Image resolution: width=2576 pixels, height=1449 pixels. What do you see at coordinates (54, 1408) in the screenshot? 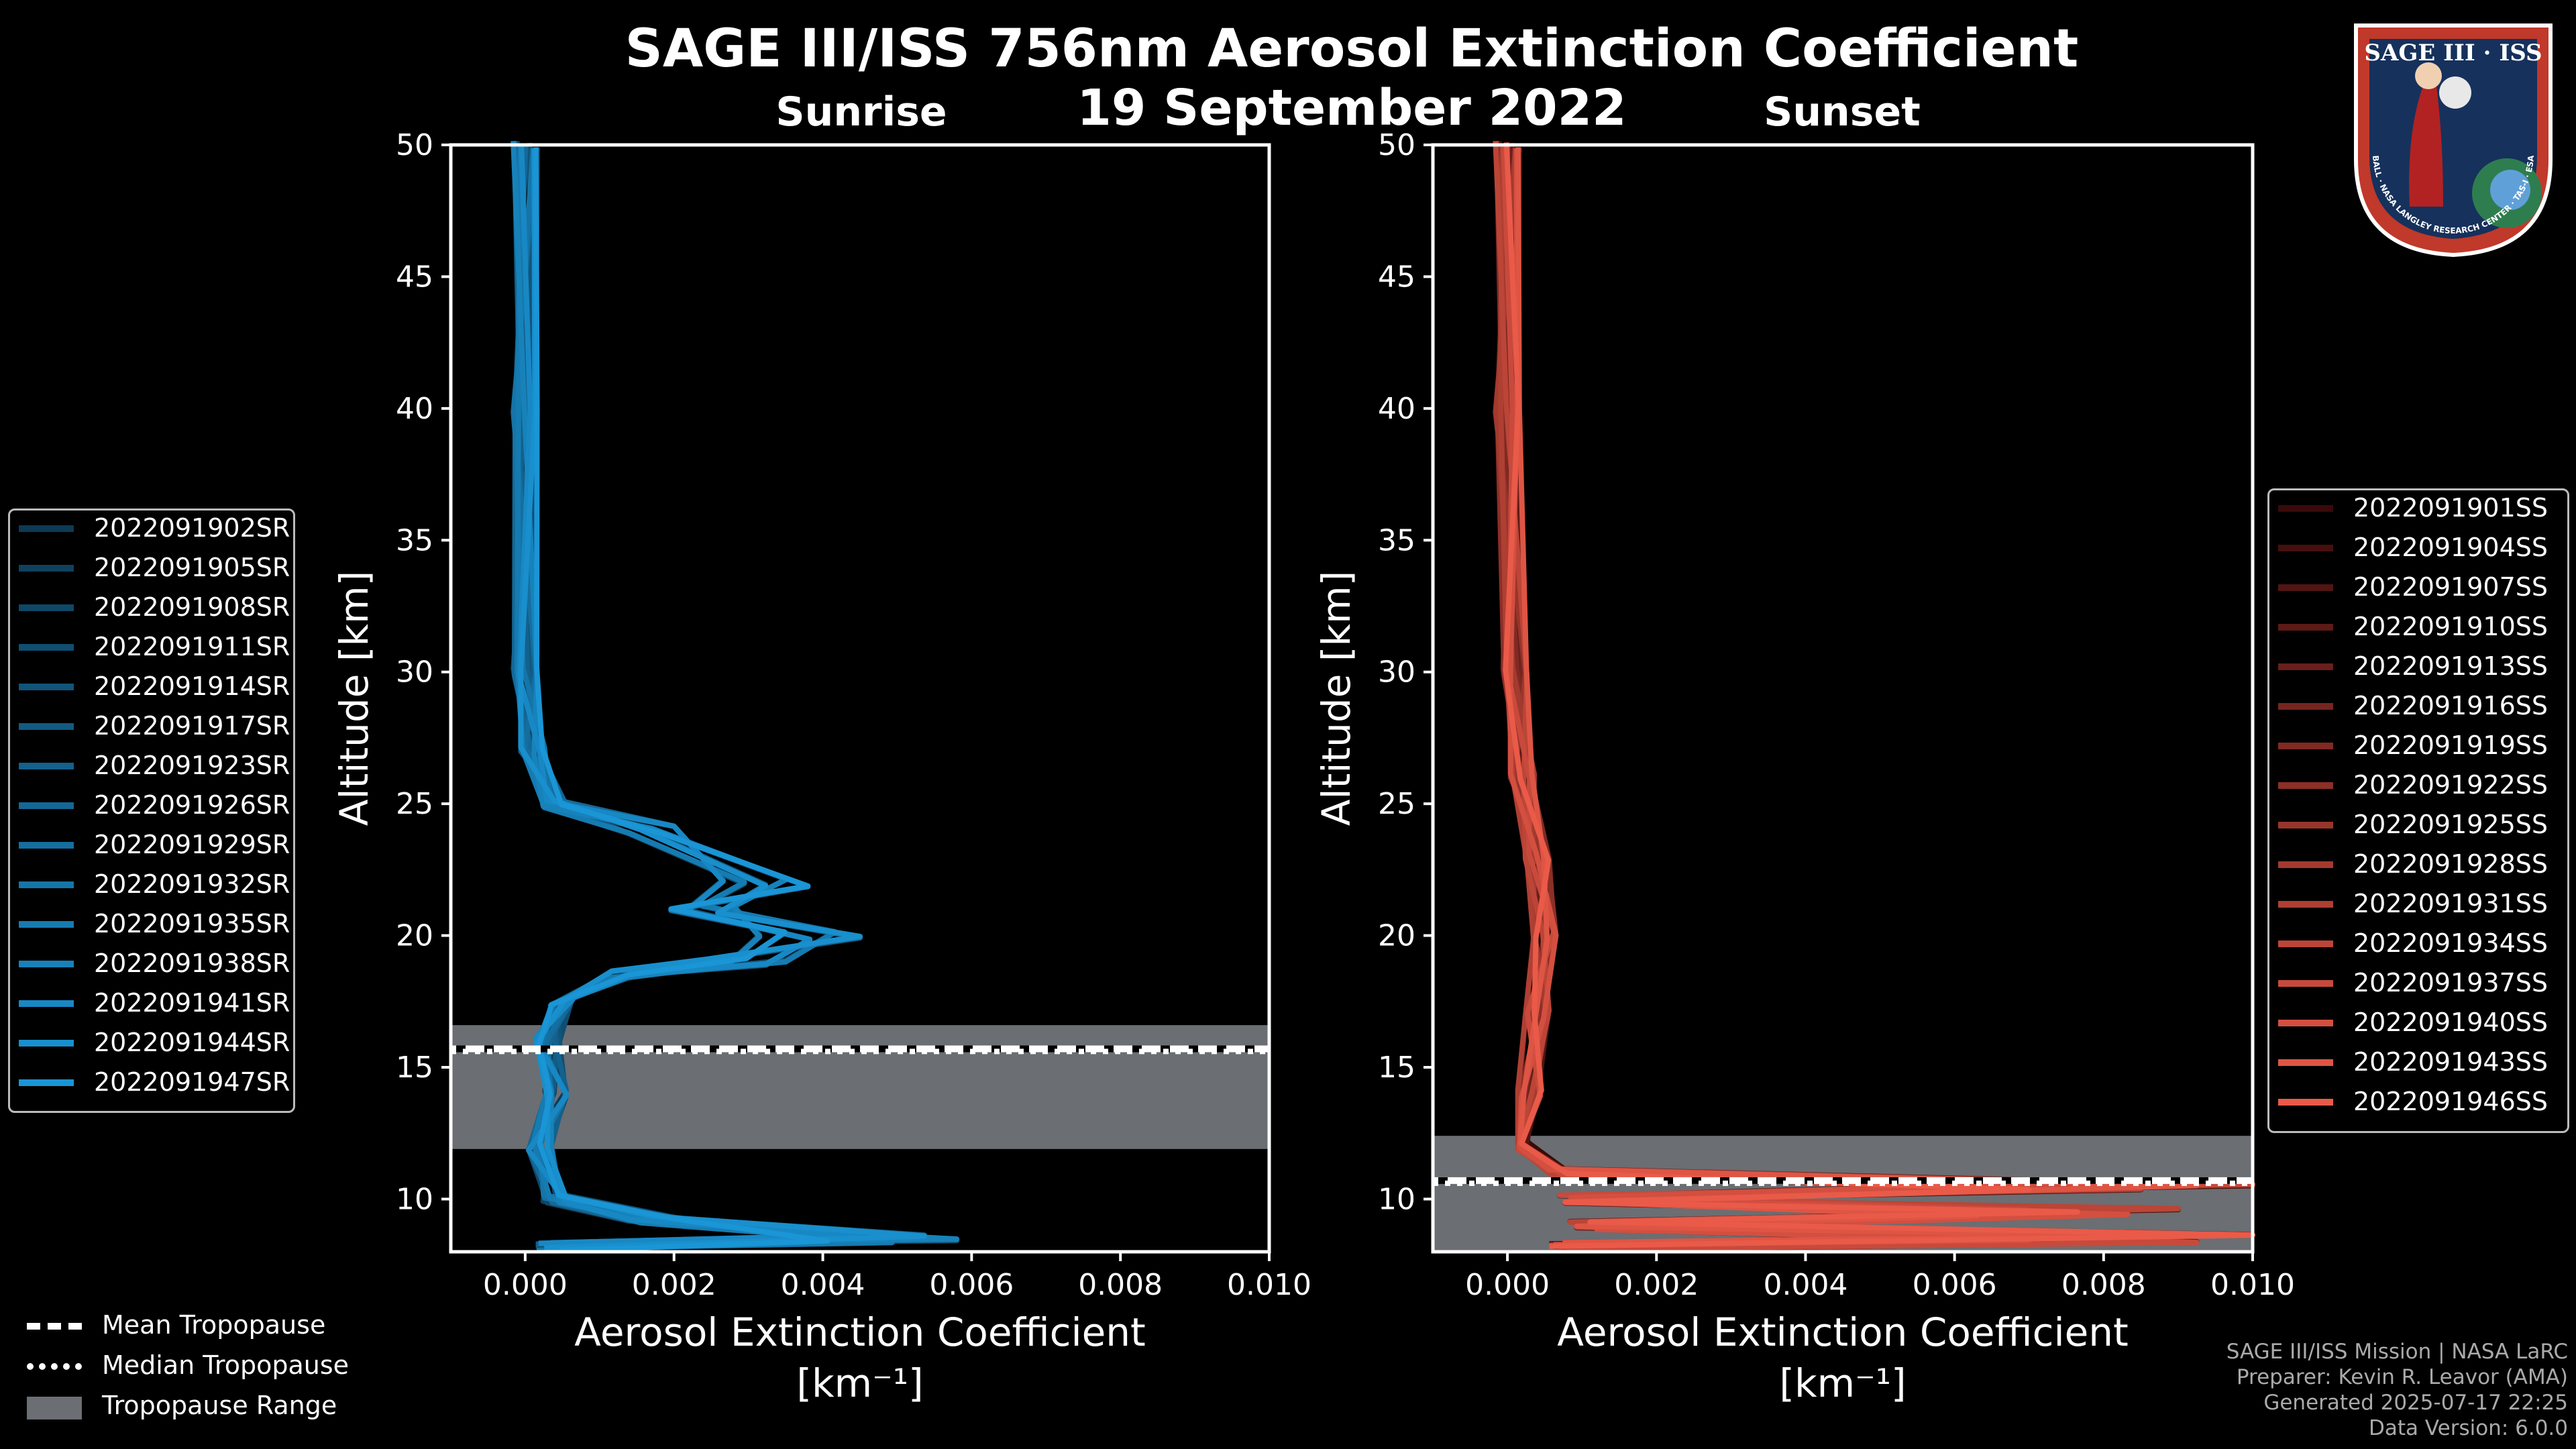
I see `tropopause-range-swatch` at bounding box center [54, 1408].